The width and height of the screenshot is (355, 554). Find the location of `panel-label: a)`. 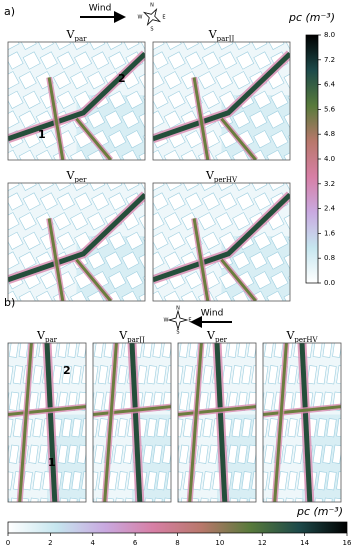

panel-label: a) is located at coordinates (9, 11).